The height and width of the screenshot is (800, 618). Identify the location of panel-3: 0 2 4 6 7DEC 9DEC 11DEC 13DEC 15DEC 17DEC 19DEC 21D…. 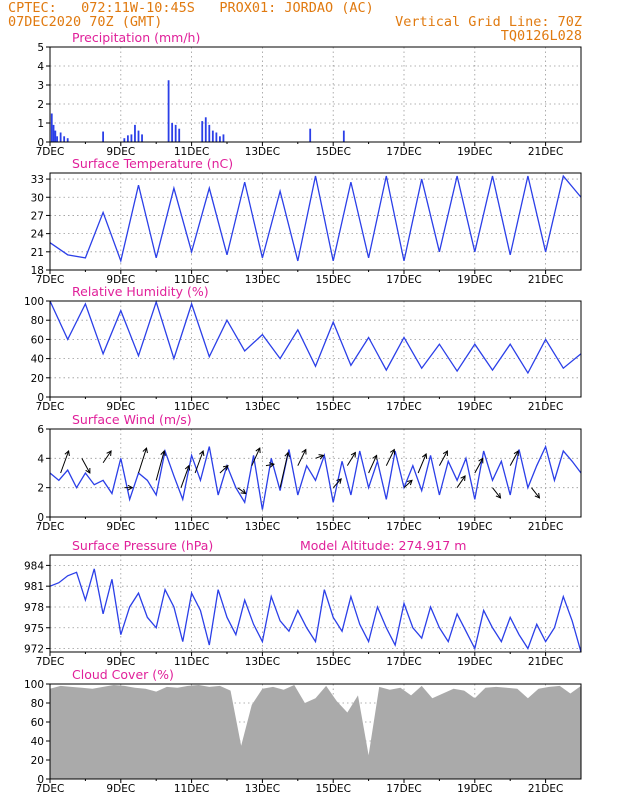
(309, 472).